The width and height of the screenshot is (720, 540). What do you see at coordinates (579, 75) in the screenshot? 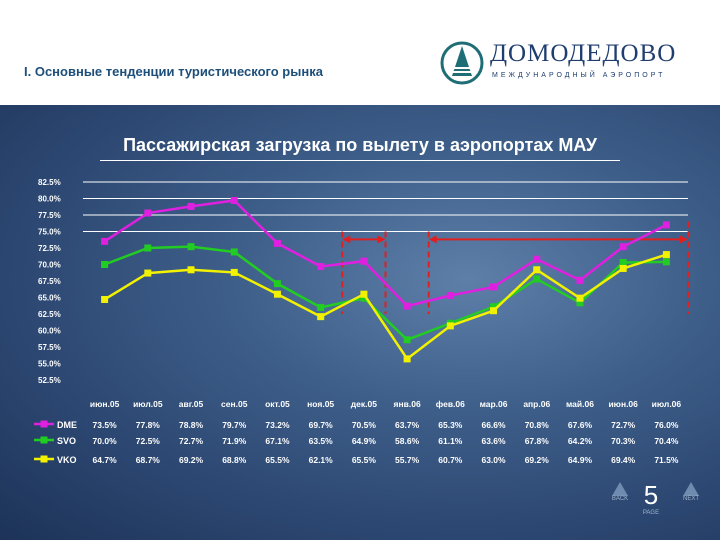
I see `logo-subtitle: МЕЖДУНАРОДНЫЙ АЭРОПОРТ` at bounding box center [579, 75].